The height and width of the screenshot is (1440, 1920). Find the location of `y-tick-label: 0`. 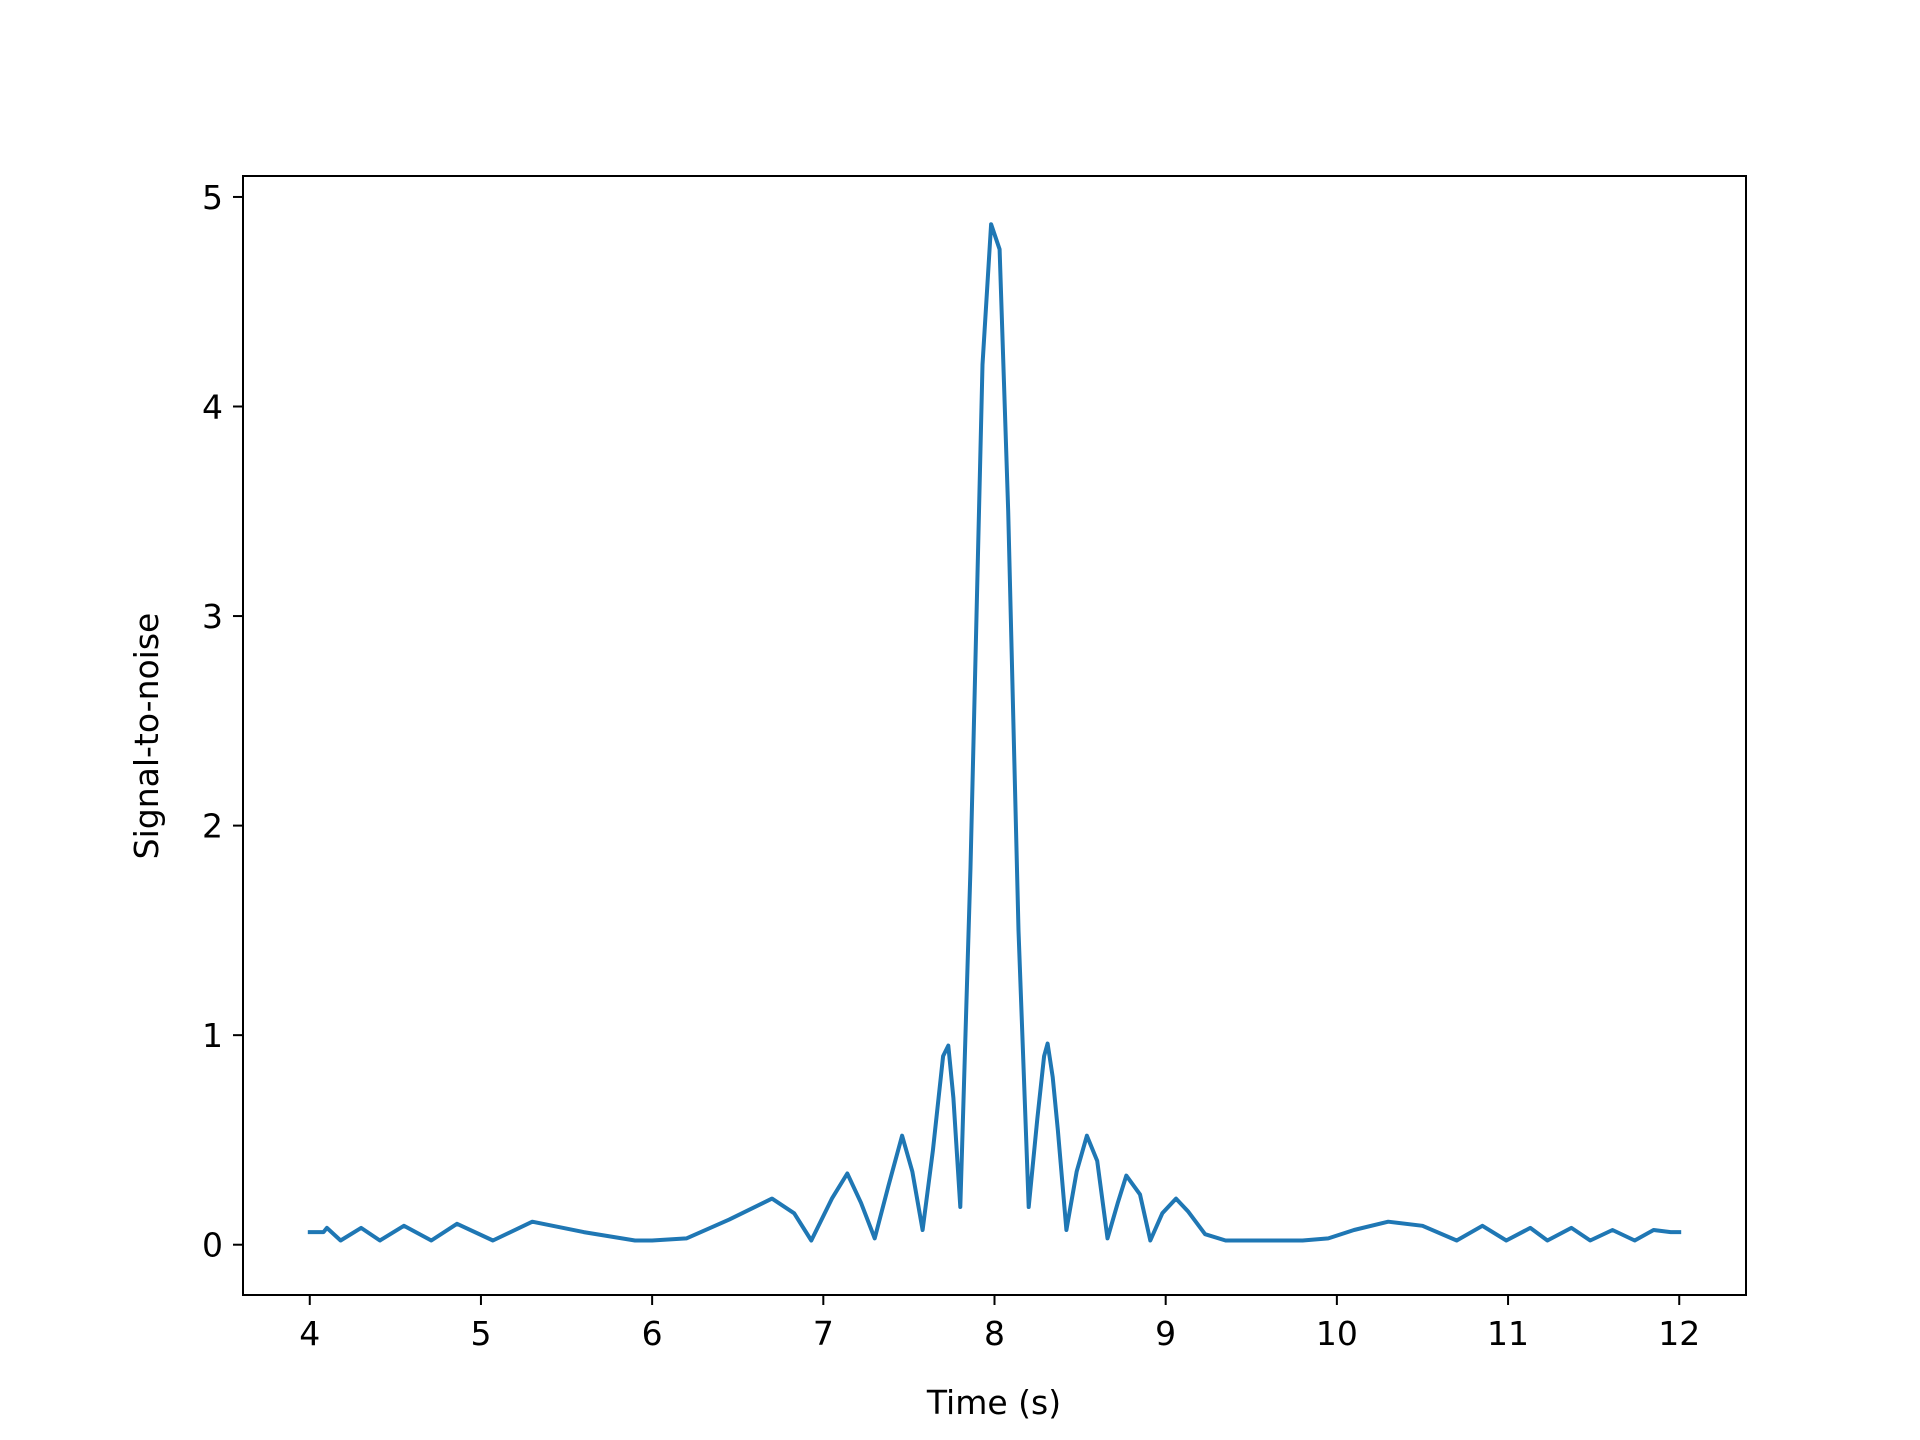

y-tick-label: 0 is located at coordinates (212, 1245).